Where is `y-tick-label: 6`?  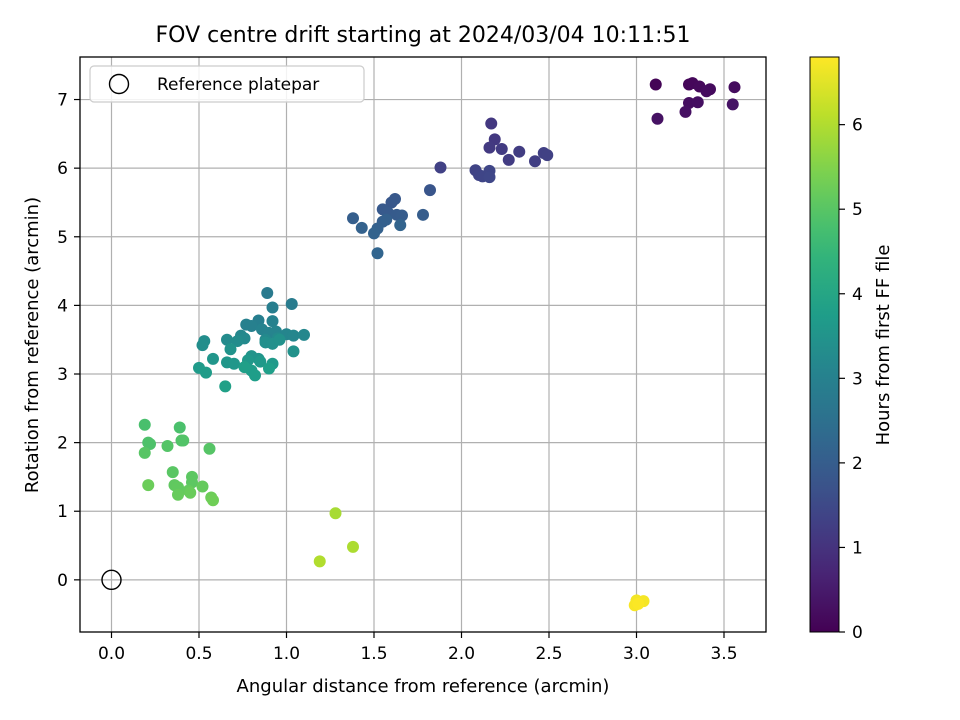
y-tick-label: 6 is located at coordinates (62, 169).